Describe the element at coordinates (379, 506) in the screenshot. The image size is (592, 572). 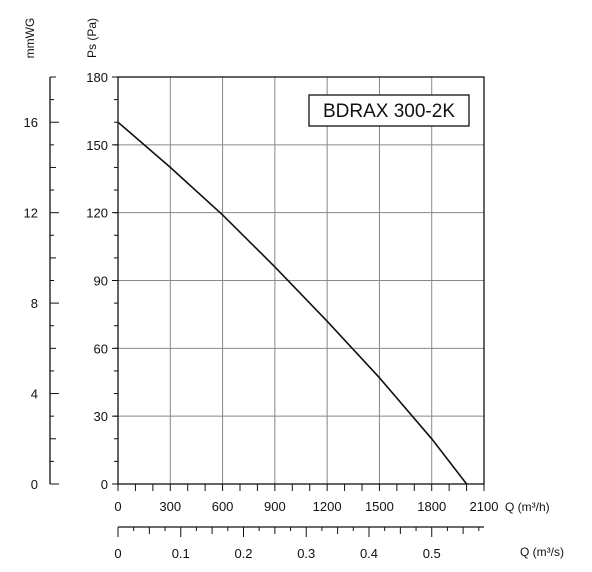
I see `x-tick-label: 1500` at that location.